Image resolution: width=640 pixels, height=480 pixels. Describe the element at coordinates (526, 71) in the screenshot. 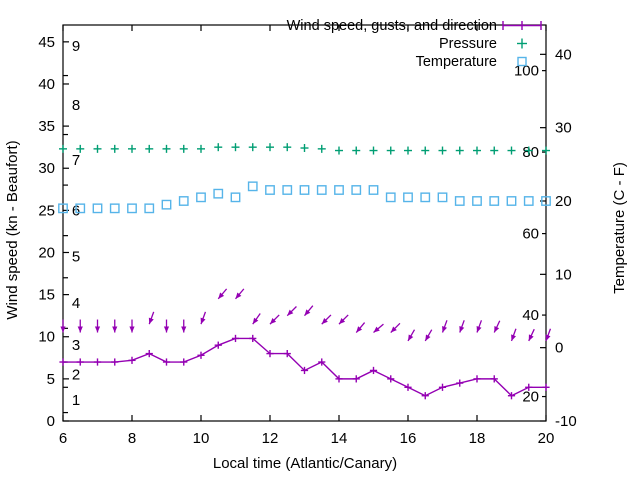

I see `fahrenheit-label: 100` at that location.